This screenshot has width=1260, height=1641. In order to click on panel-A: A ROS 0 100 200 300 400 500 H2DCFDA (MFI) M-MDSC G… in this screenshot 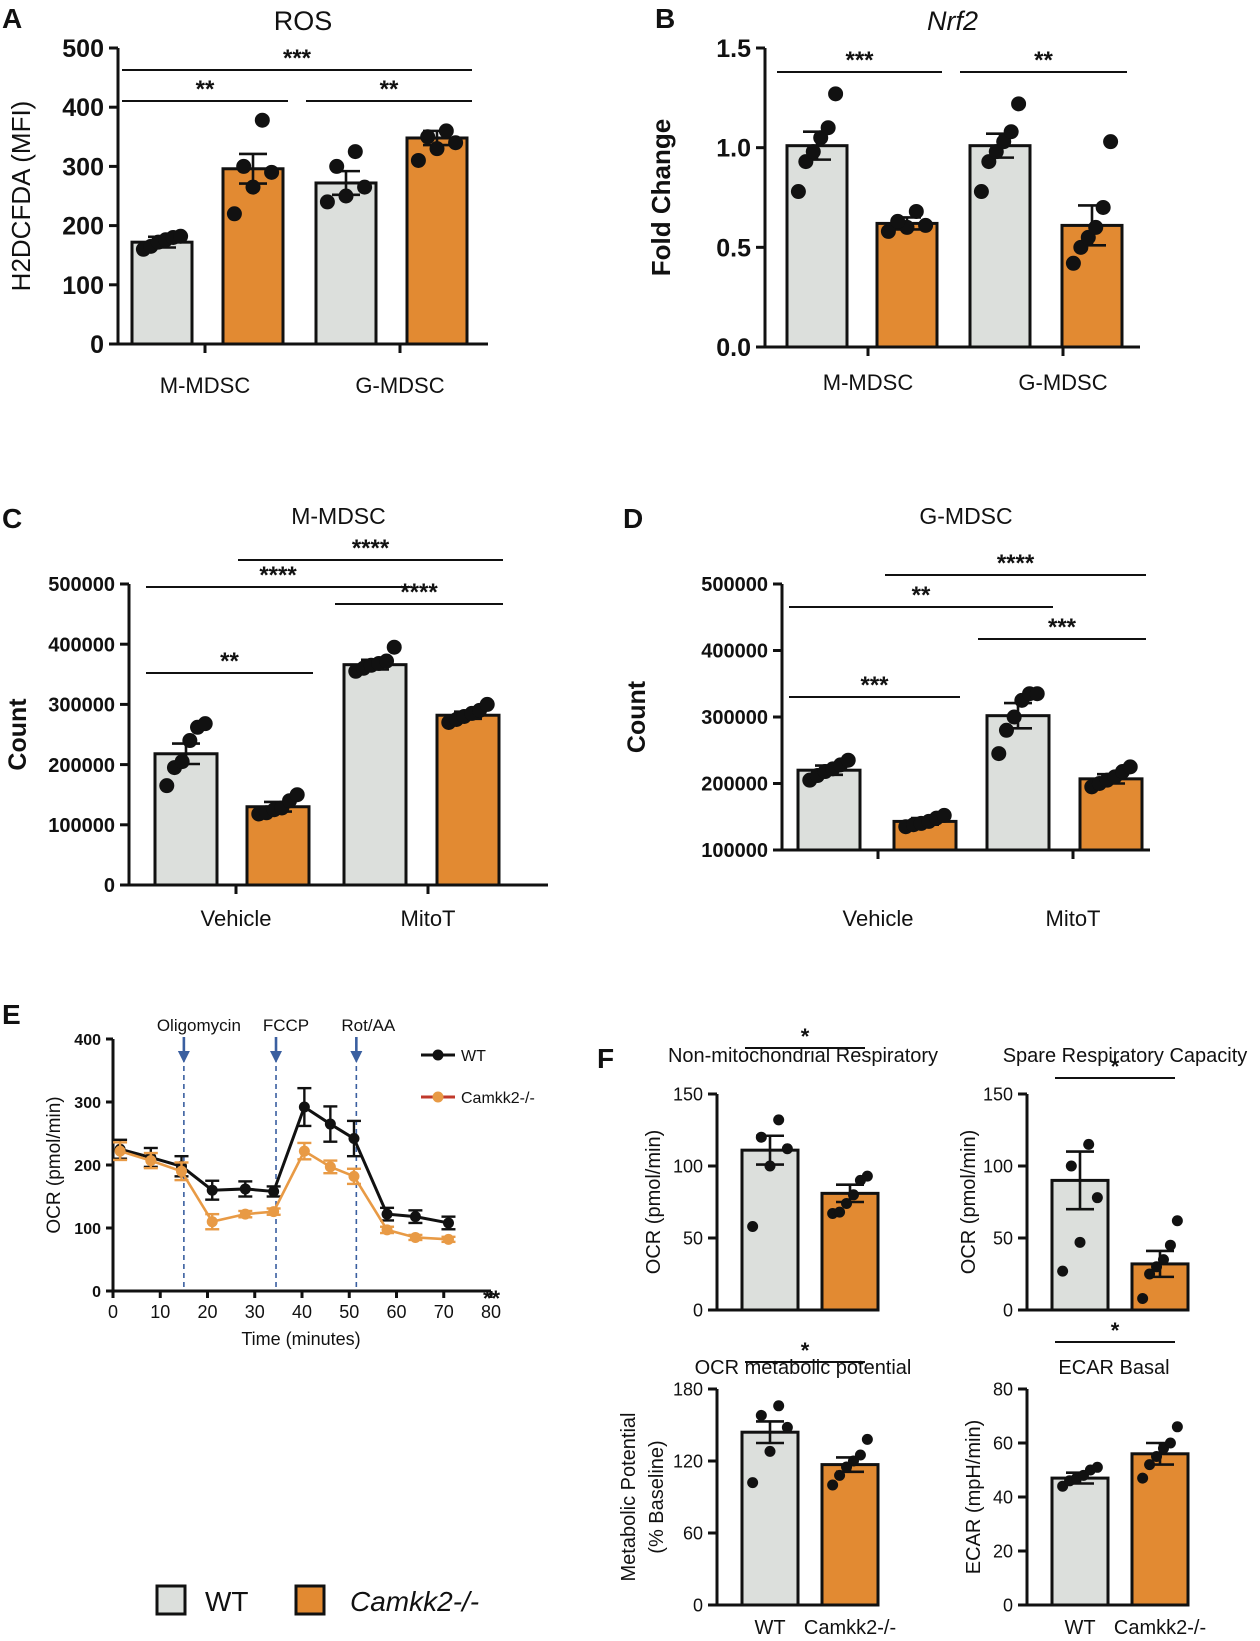, I will do `click(245, 200)`.